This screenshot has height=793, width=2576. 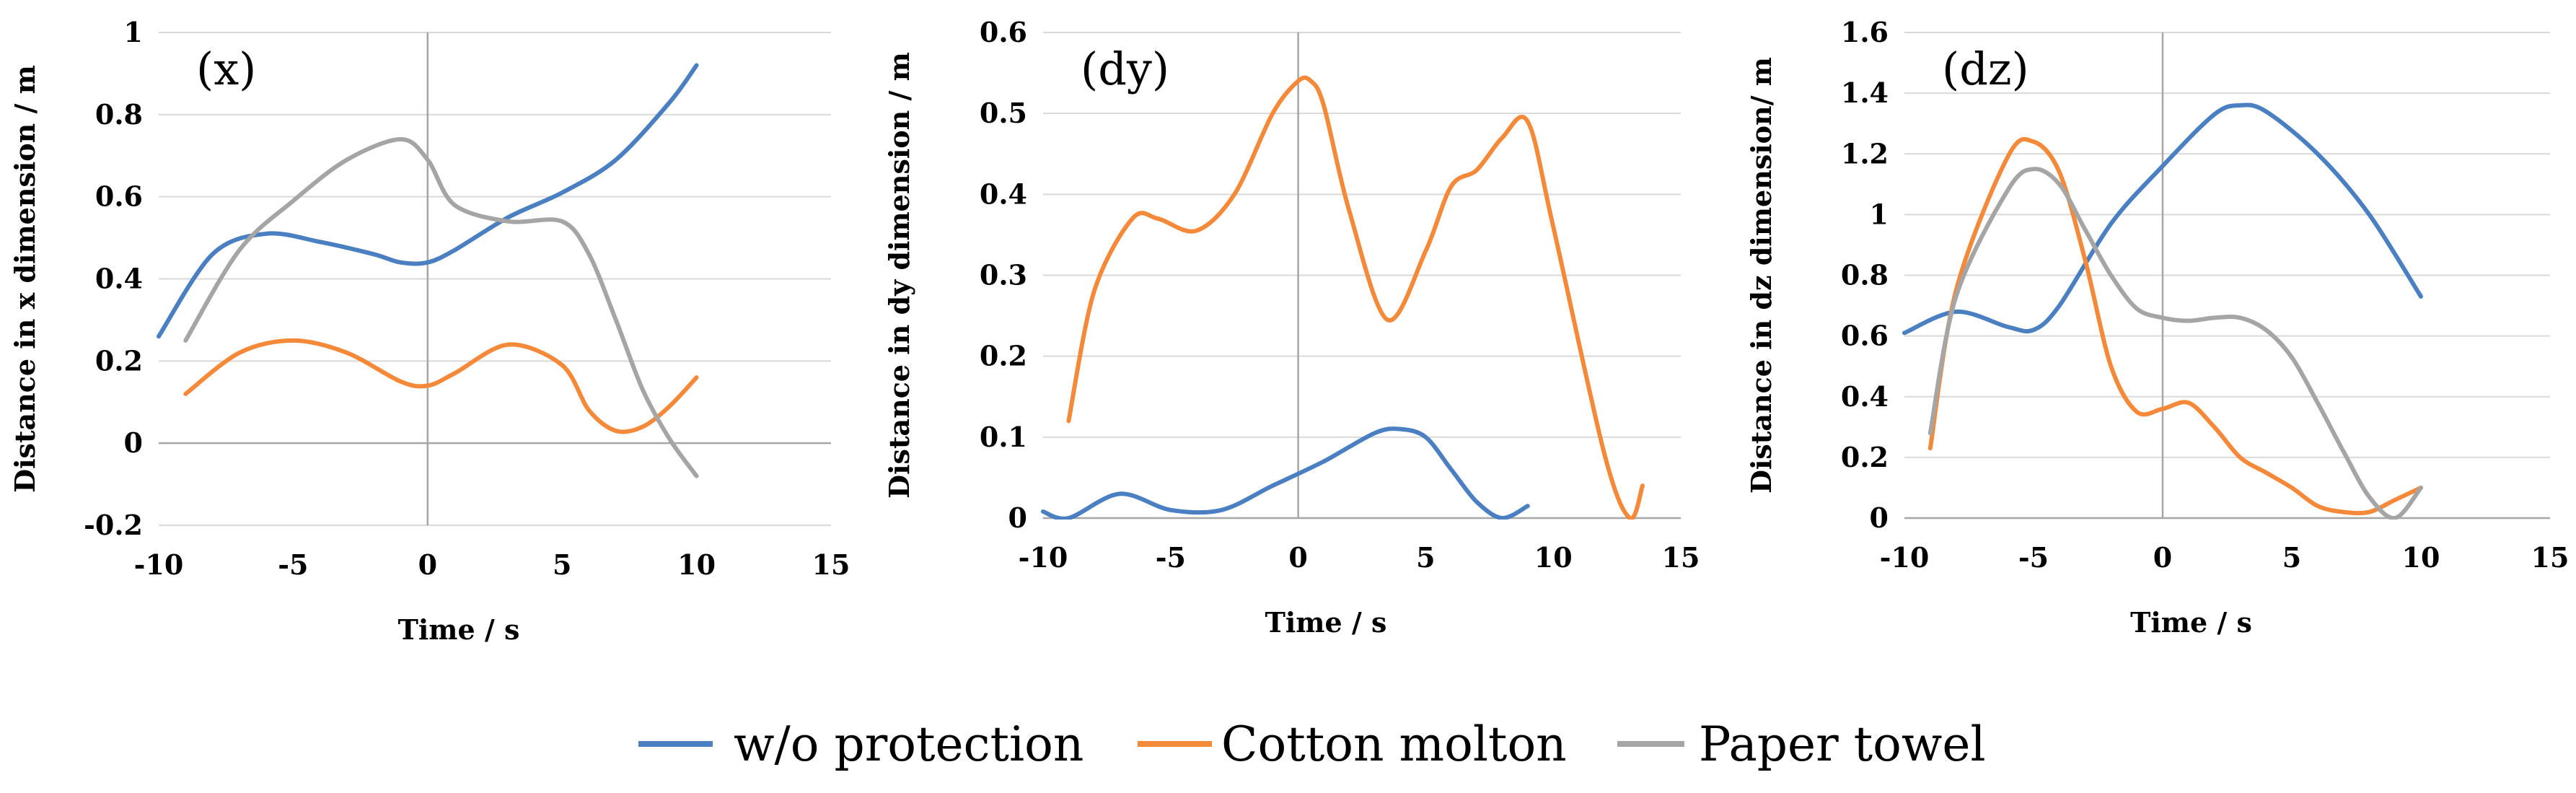 I want to click on y-tick-label: 1.2, so click(x=1865, y=153).